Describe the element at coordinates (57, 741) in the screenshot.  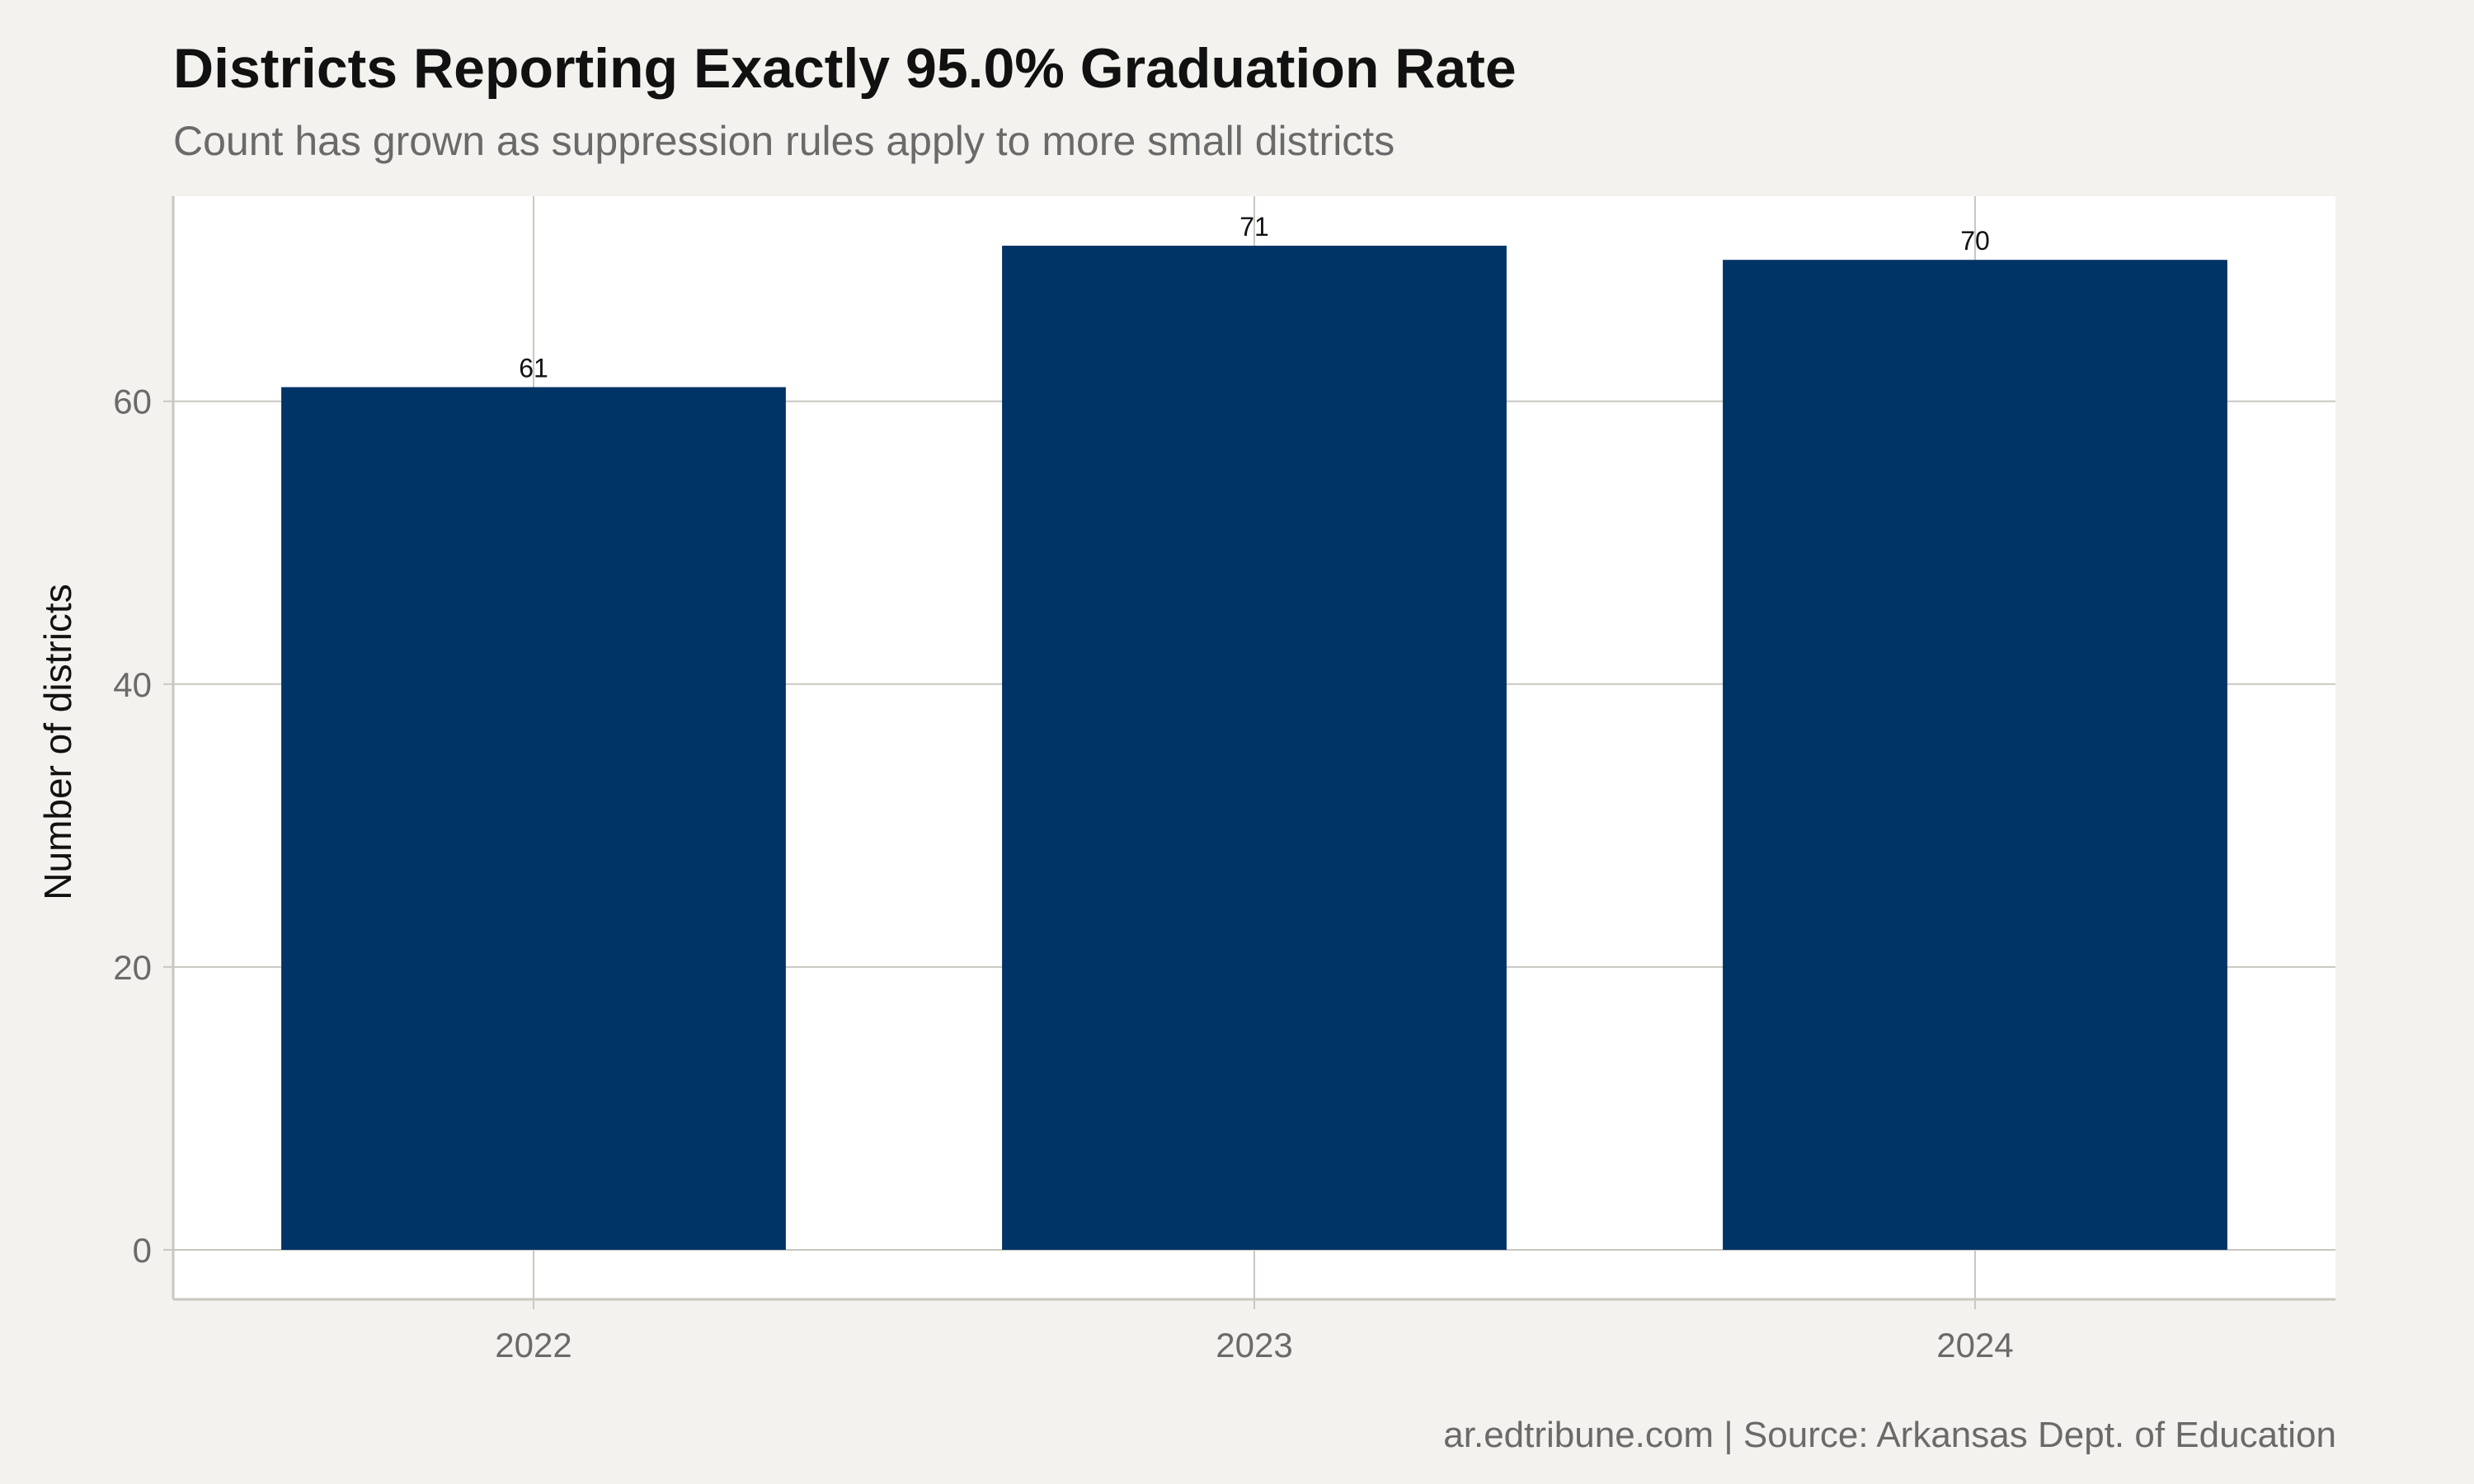
I see `y-axis-title: Number of districts` at that location.